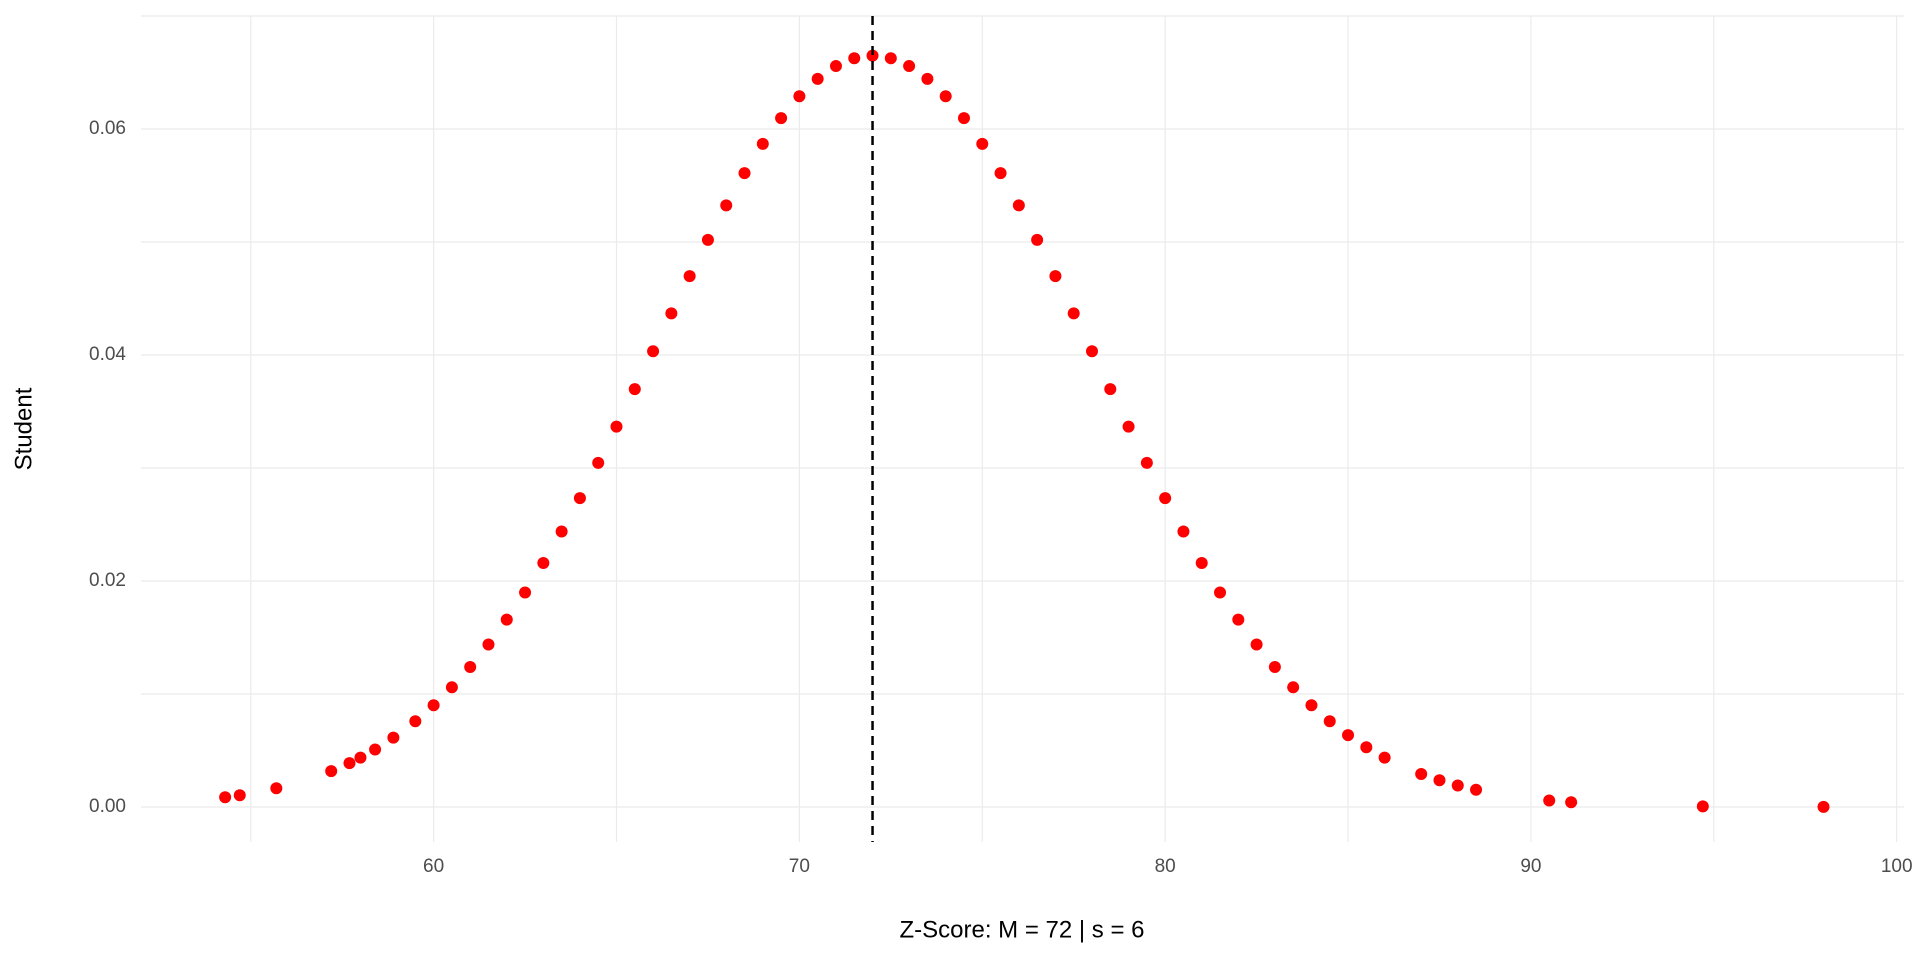 The height and width of the screenshot is (960, 1920). What do you see at coordinates (107, 580) in the screenshot?
I see `y-tick-label: 0.02` at bounding box center [107, 580].